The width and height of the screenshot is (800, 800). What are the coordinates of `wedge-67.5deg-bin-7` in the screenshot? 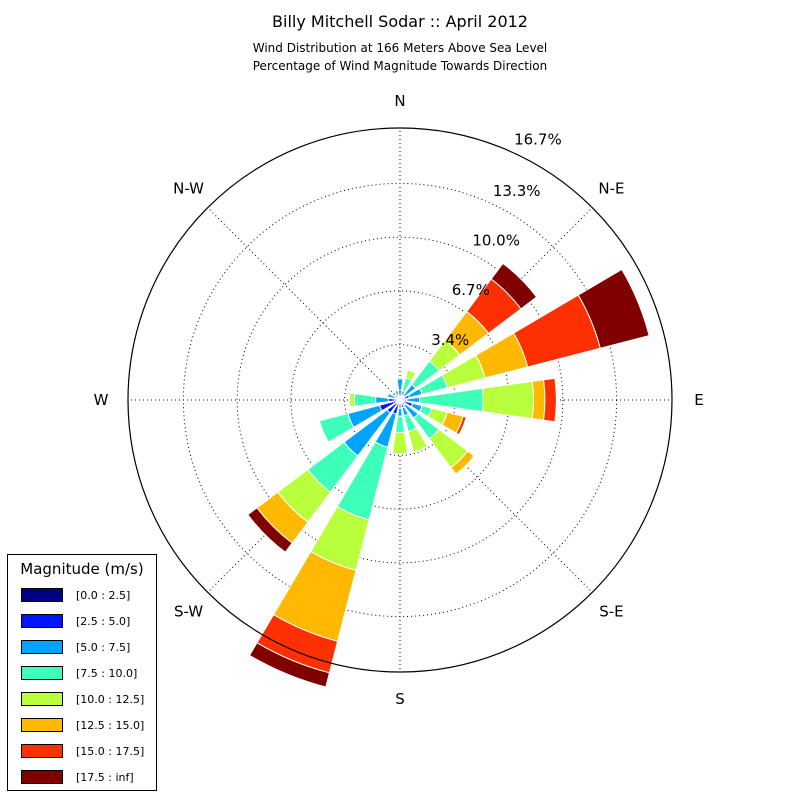 It's located at (613, 308).